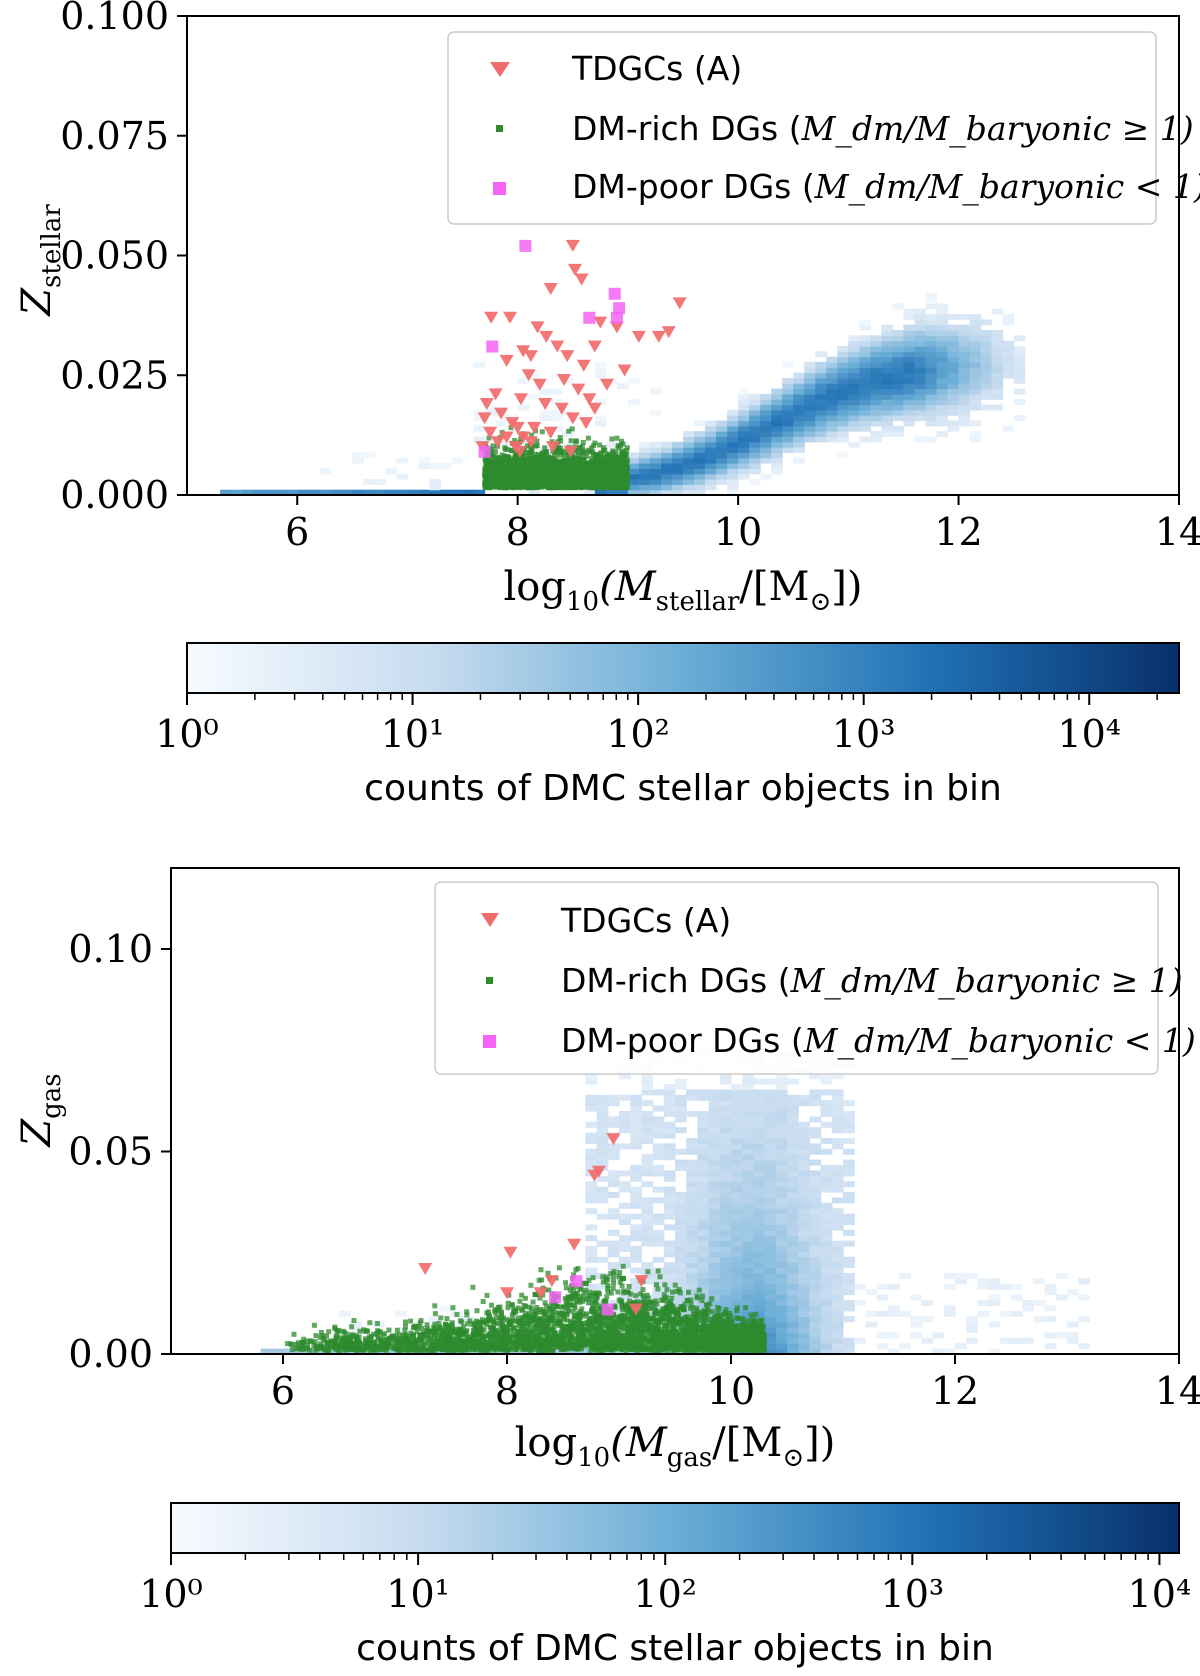  Describe the element at coordinates (886, 187) in the screenshot. I see `top-legend-label-dmpoor: DM-poor DGs (M_dm/M_baryonic < 1)` at that location.